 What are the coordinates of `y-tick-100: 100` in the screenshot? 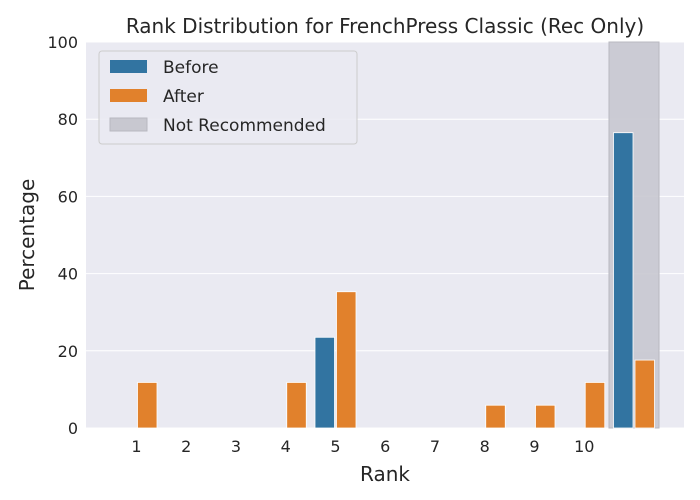 It's located at (62, 42).